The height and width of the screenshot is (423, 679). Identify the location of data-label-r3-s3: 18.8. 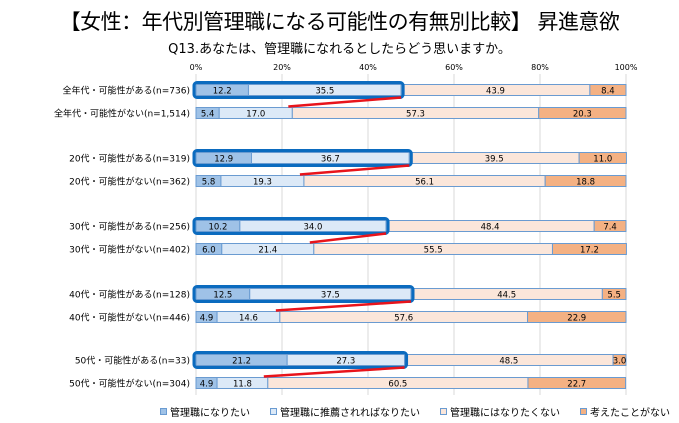
(585, 183).